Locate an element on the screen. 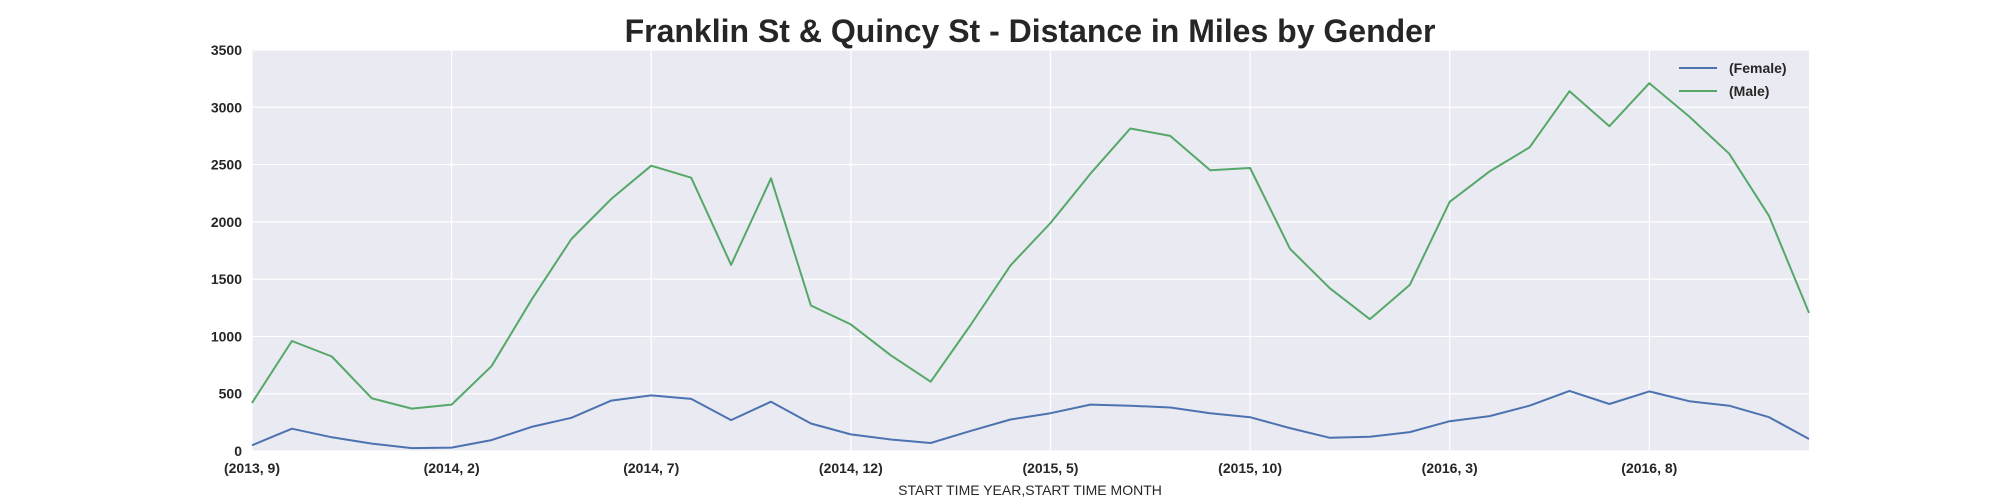 The width and height of the screenshot is (2000, 500). y-tick-label: 3500 is located at coordinates (226, 50).